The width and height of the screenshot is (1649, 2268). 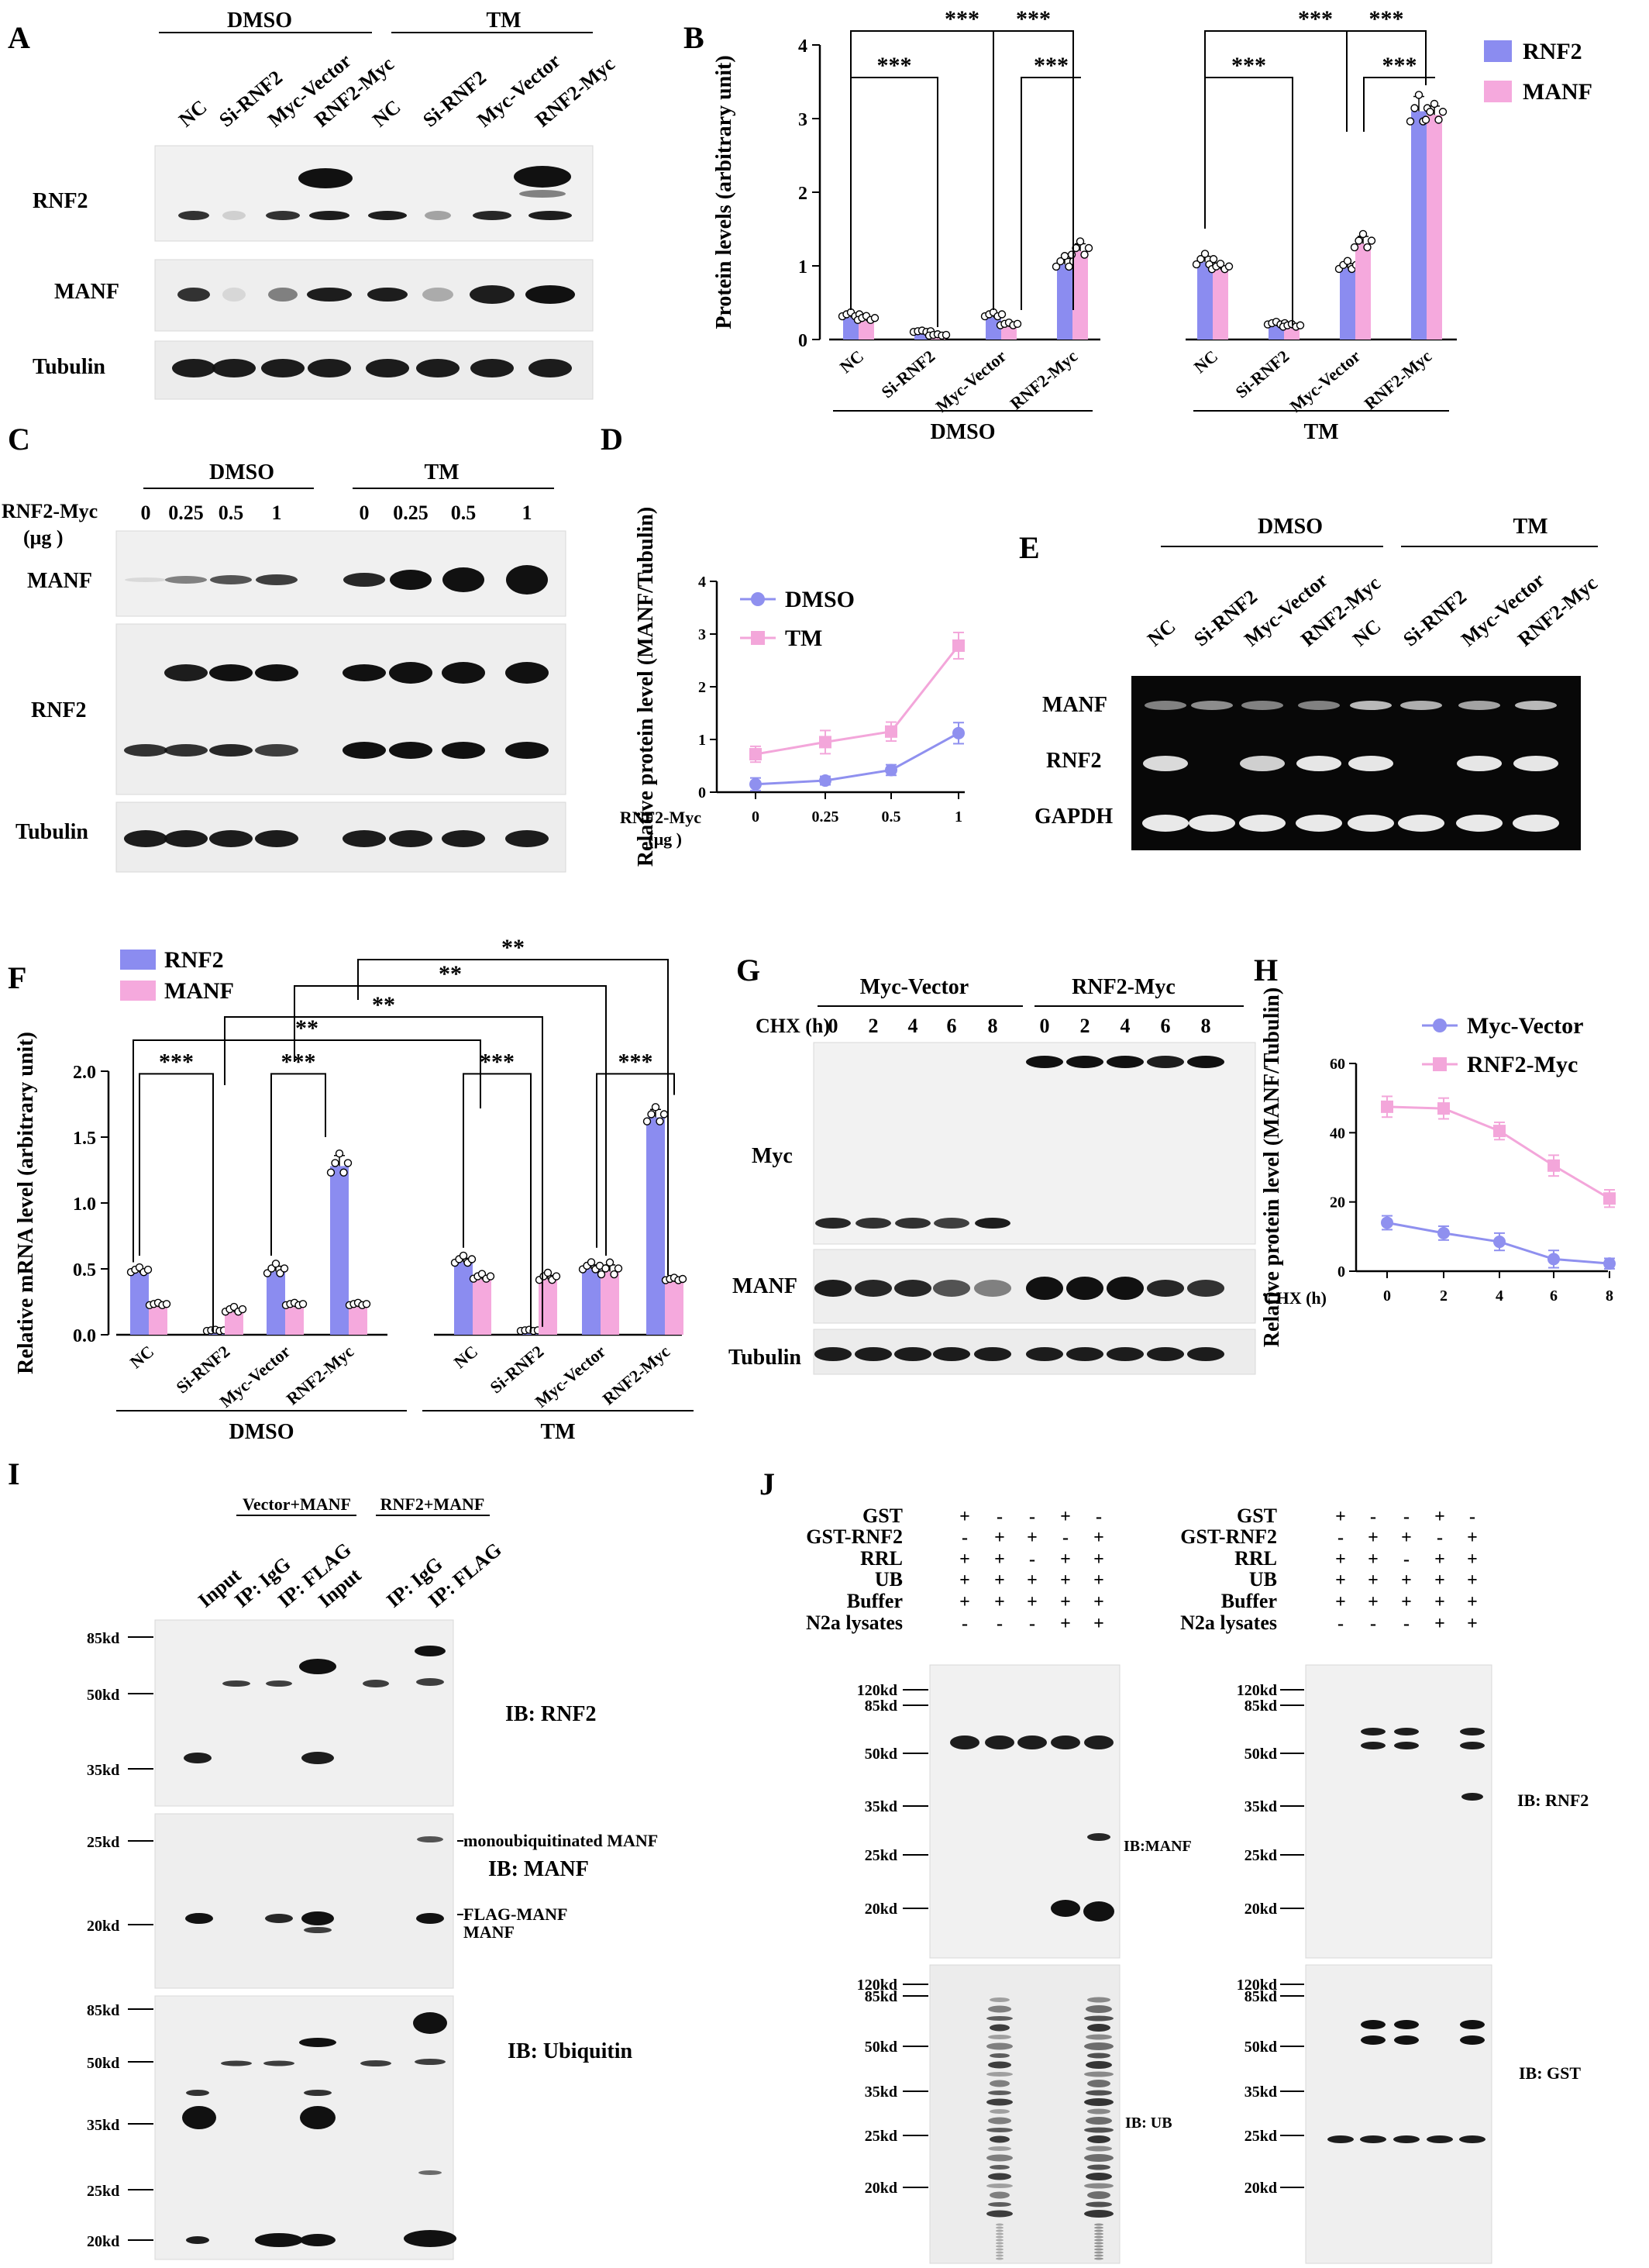 What do you see at coordinates (825, 817) in the screenshot?
I see `x-tick-label: 0.25` at bounding box center [825, 817].